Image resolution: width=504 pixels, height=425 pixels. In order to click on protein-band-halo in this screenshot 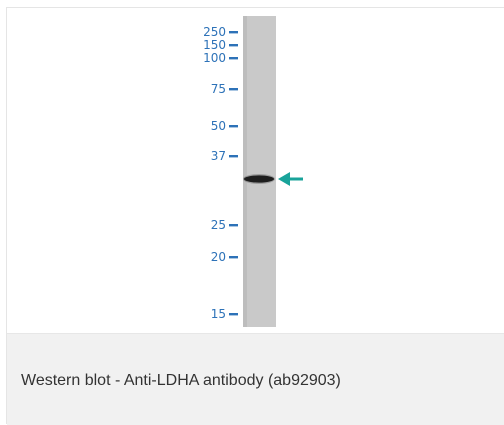, I will do `click(259, 179)`.